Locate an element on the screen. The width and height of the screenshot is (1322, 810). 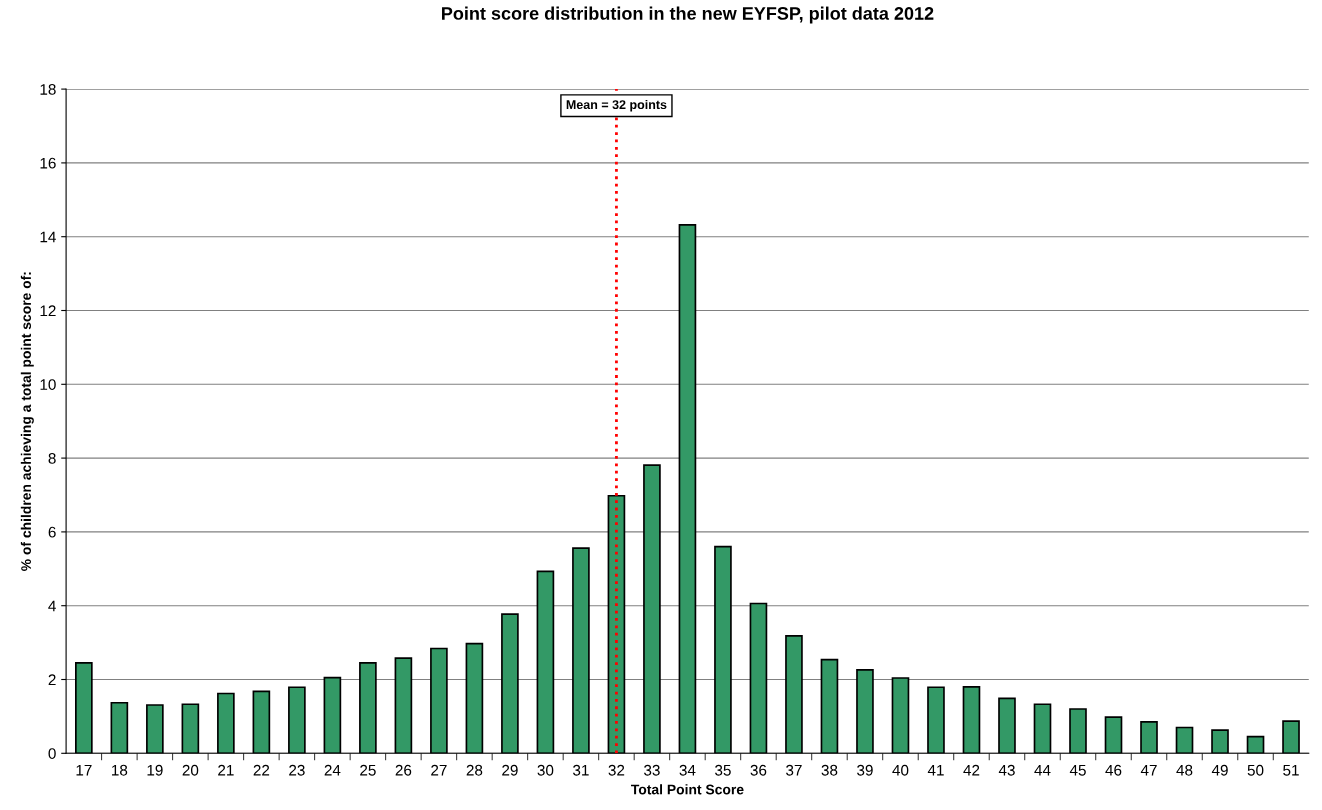
x-tick-label: 33 is located at coordinates (652, 770).